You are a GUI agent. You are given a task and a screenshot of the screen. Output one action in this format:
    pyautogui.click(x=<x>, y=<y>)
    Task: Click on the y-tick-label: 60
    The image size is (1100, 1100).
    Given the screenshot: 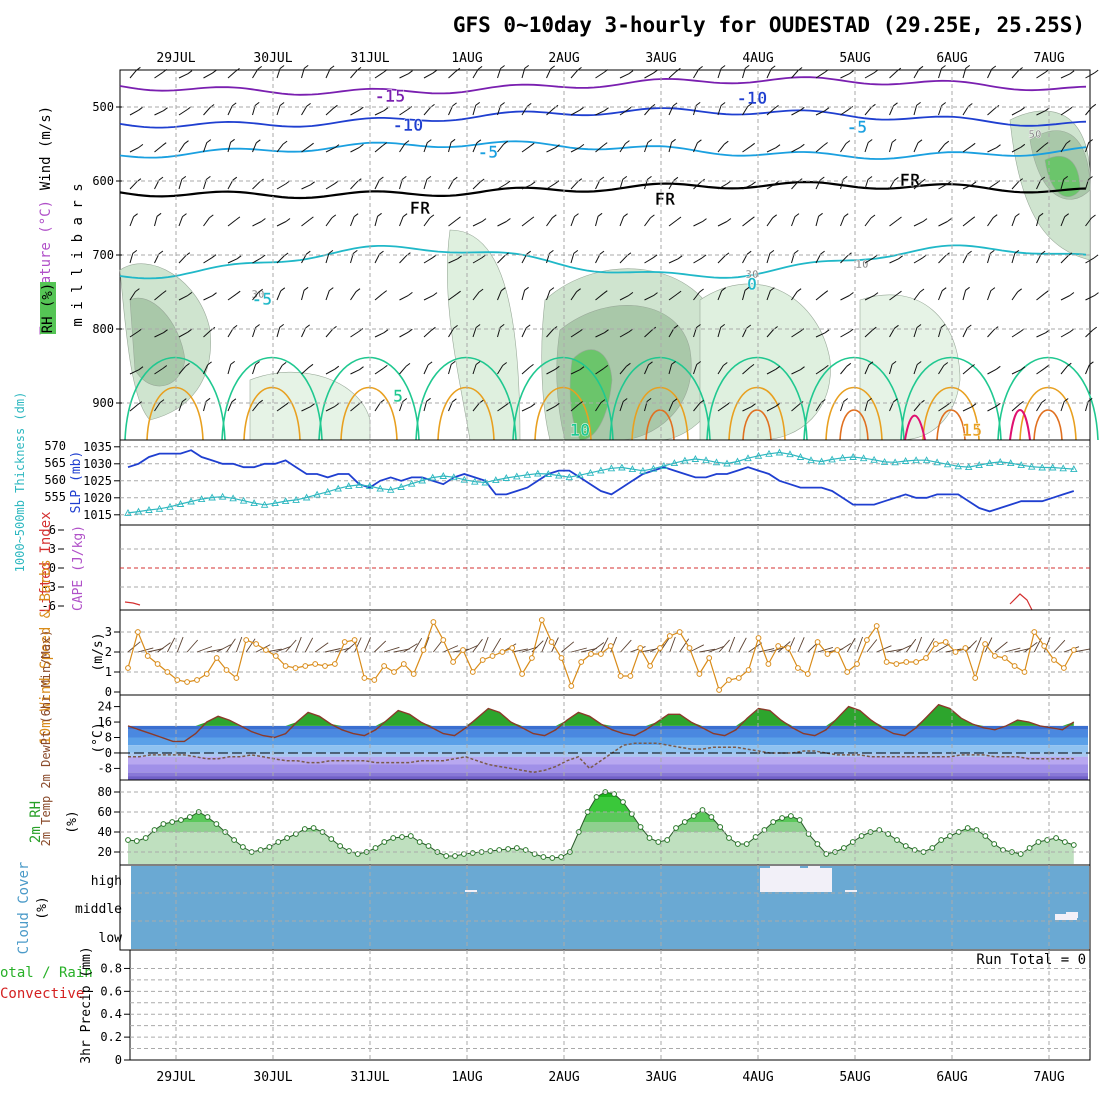 What is the action you would take?
    pyautogui.click(x=105, y=812)
    